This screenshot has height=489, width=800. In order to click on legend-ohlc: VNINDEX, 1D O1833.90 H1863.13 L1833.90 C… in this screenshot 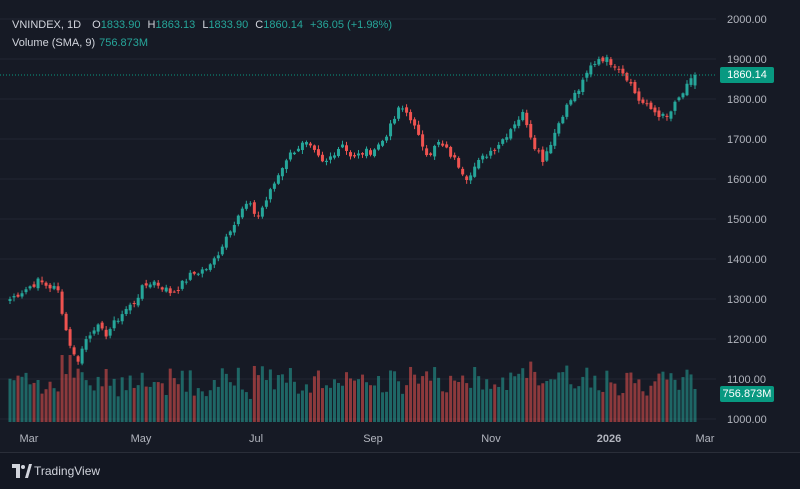, I will do `click(202, 25)`.